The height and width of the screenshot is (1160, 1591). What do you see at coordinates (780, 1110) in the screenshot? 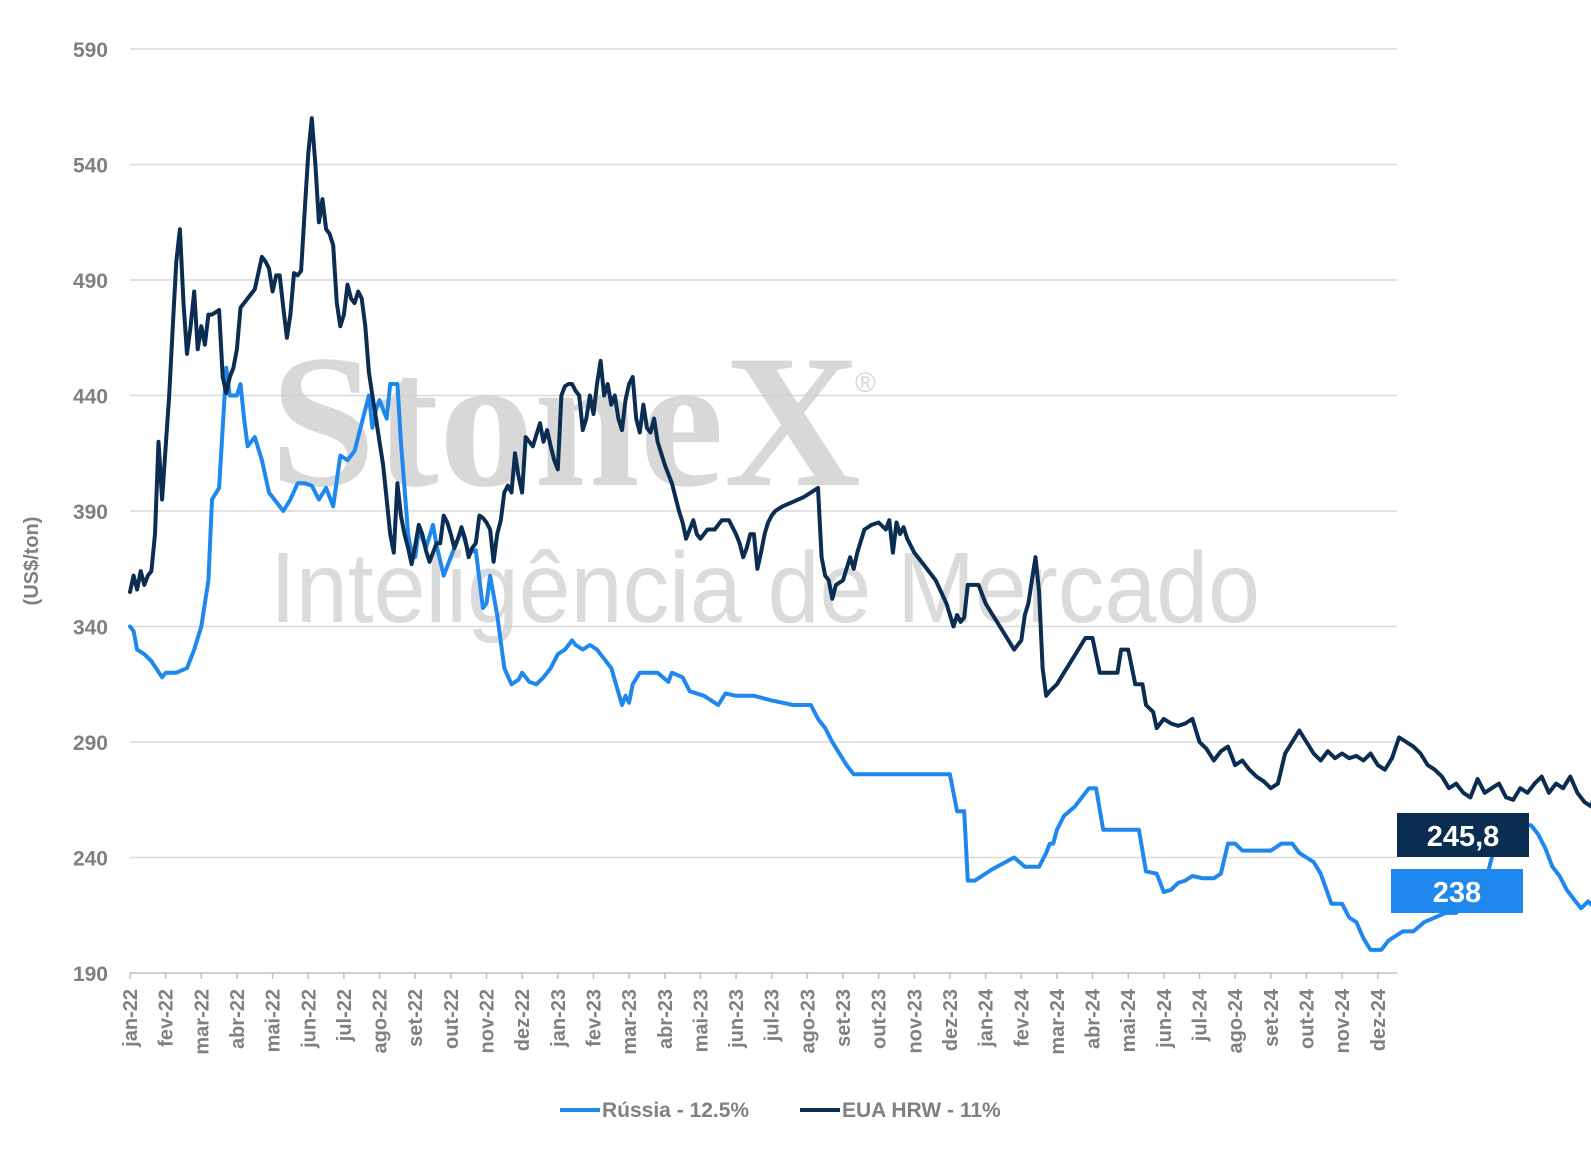
I see `legend: Rússia - 12.5% EUA HRW - 11%` at bounding box center [780, 1110].